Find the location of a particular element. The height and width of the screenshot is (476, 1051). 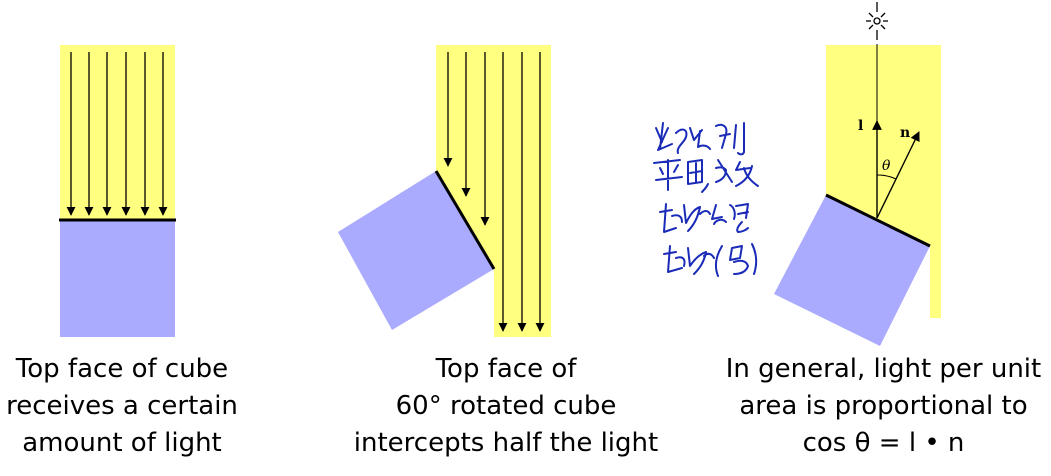

normal-vector-n is located at coordinates (898, 175).